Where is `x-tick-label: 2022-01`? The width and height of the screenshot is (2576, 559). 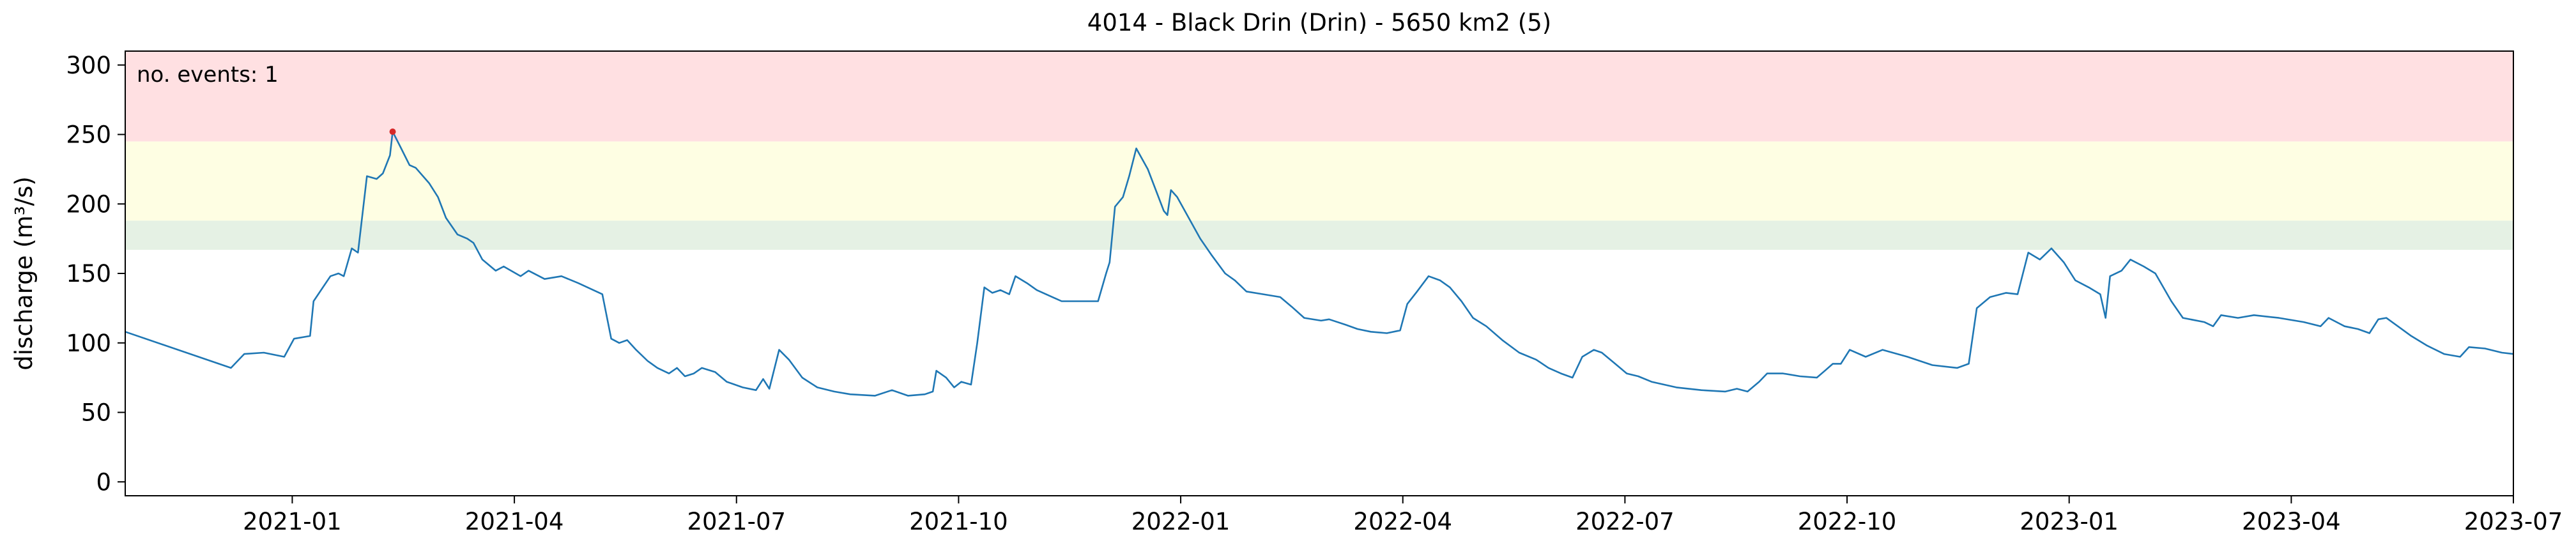 x-tick-label: 2022-01 is located at coordinates (1180, 521).